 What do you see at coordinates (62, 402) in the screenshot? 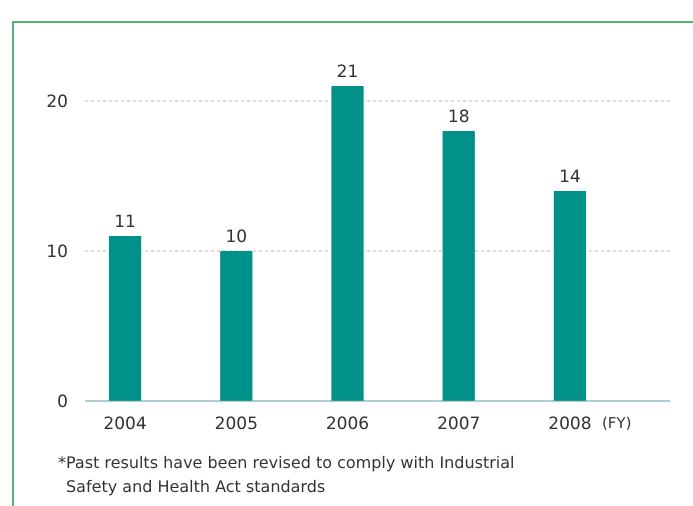
I see `y-tick-label: 0` at bounding box center [62, 402].